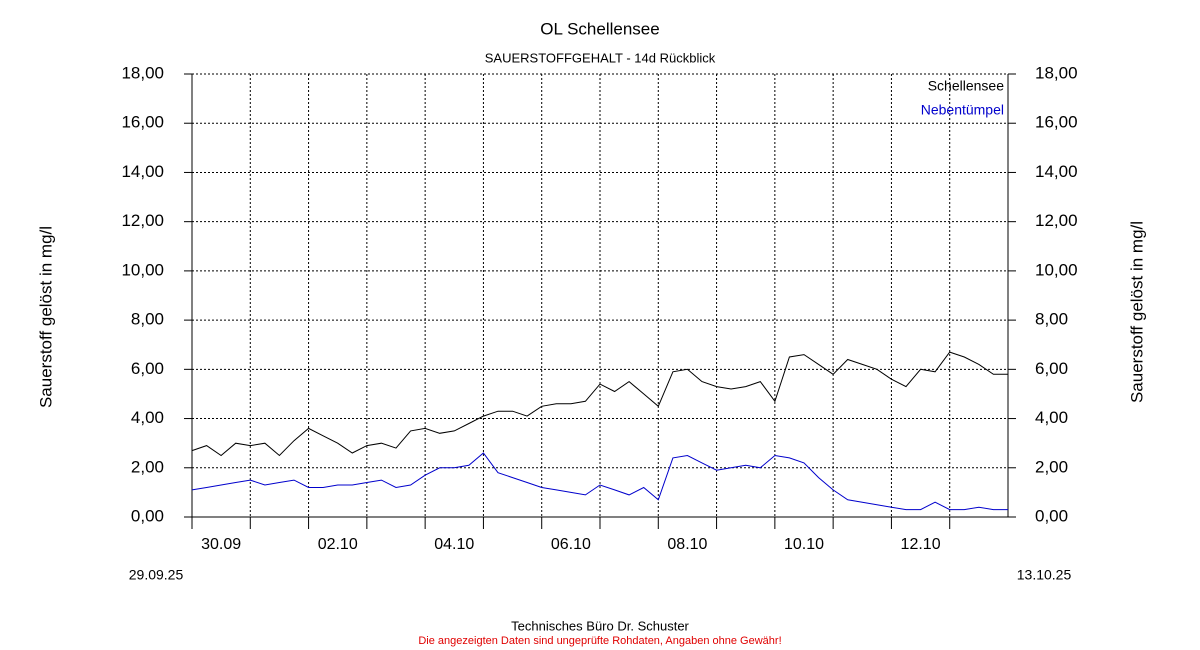 The width and height of the screenshot is (1200, 650). I want to click on y-tick-label: 14,00, so click(142, 171).